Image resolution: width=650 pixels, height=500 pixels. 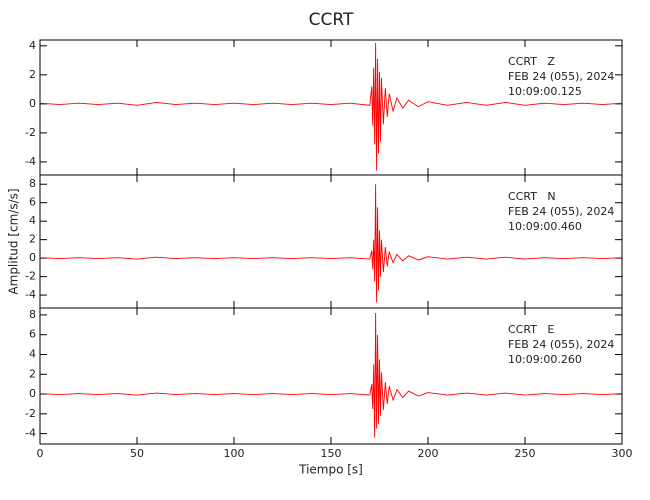 What do you see at coordinates (545, 226) in the screenshot?
I see `annotation: 10:09:00.460` at bounding box center [545, 226].